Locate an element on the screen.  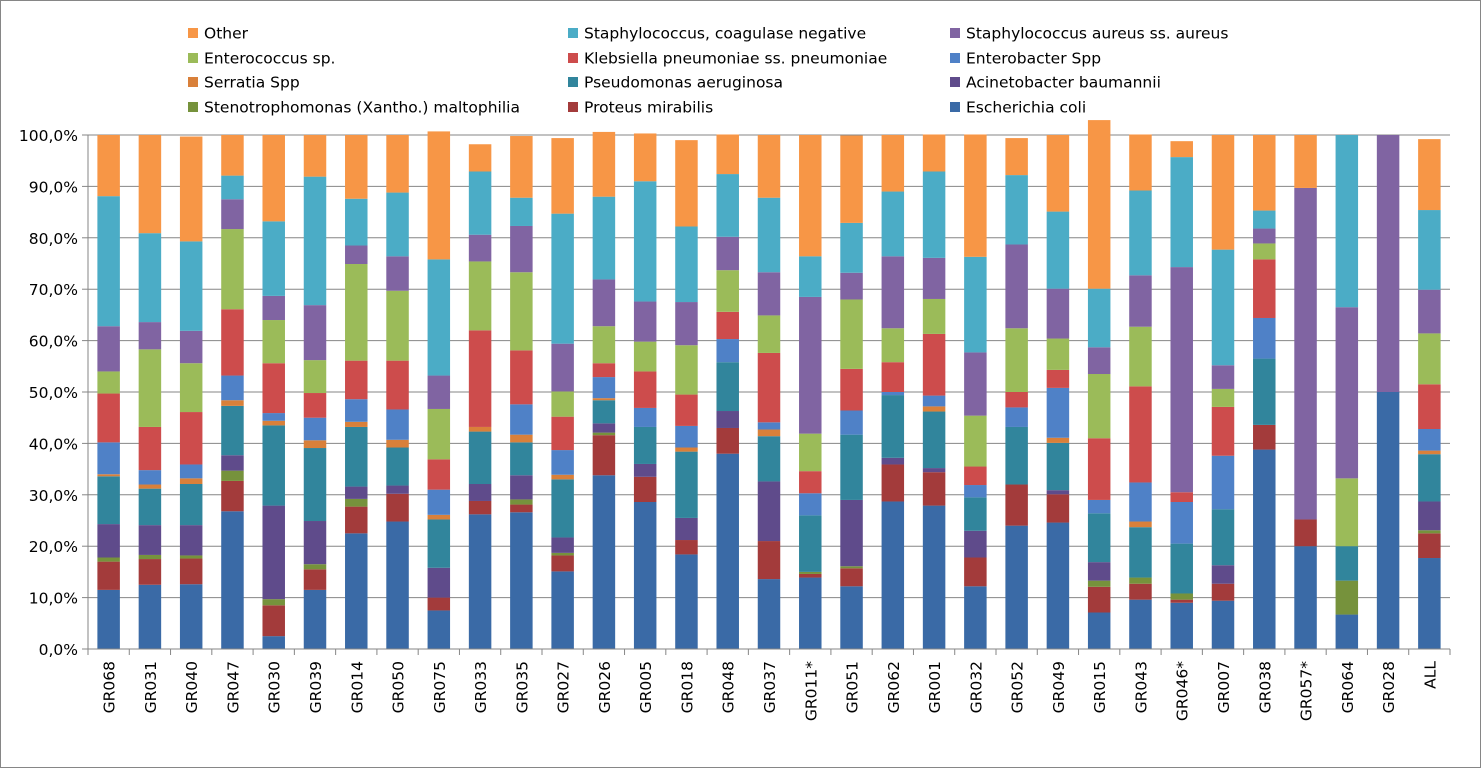
x-tick-label: GR043 is located at coordinates (1141, 687).